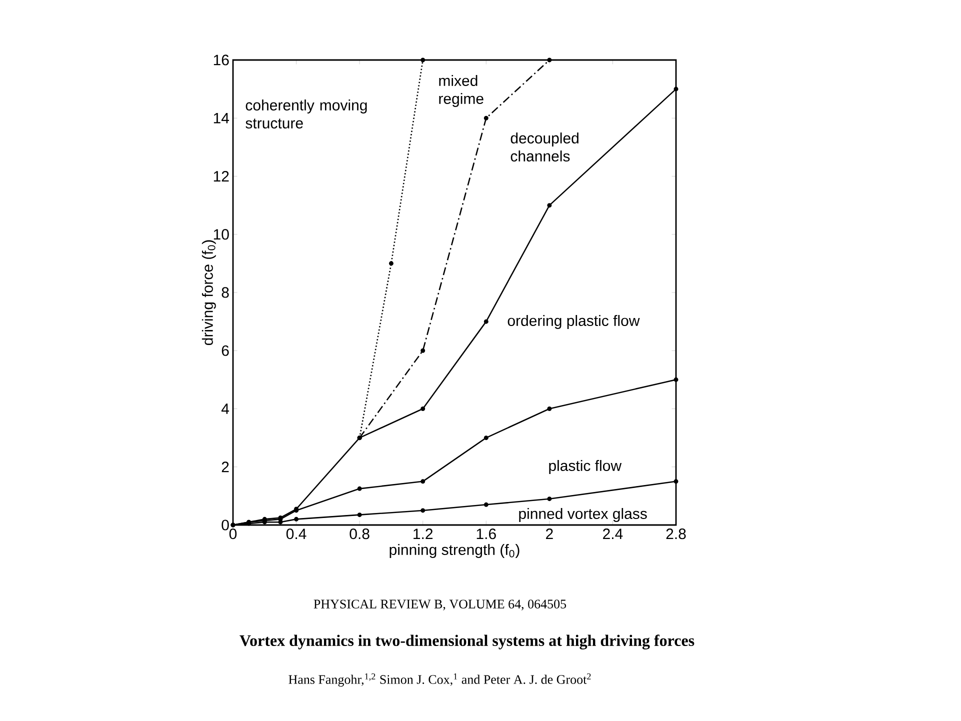 This screenshot has width=961, height=721. I want to click on annotation: plastic flow, so click(585, 467).